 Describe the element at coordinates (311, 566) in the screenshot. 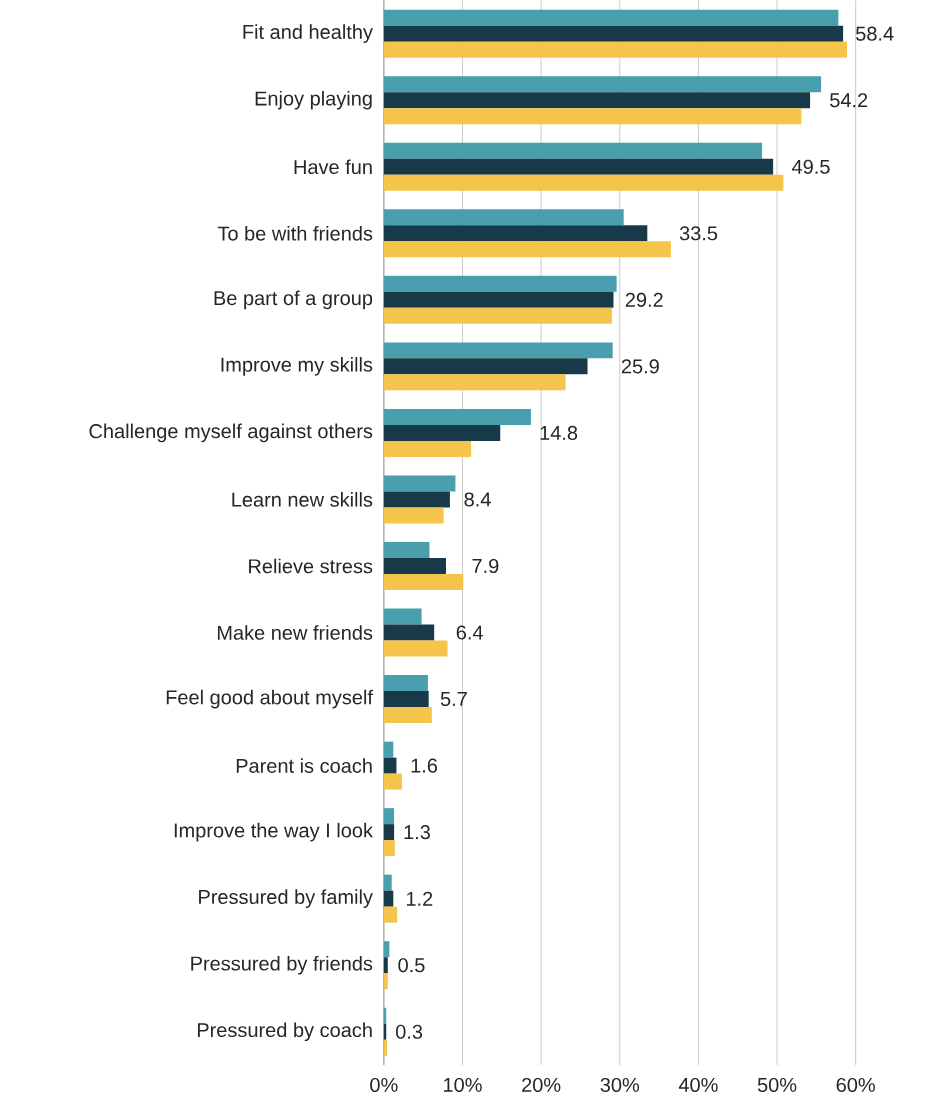

I see `y-tick-label: Relieve stress` at that location.